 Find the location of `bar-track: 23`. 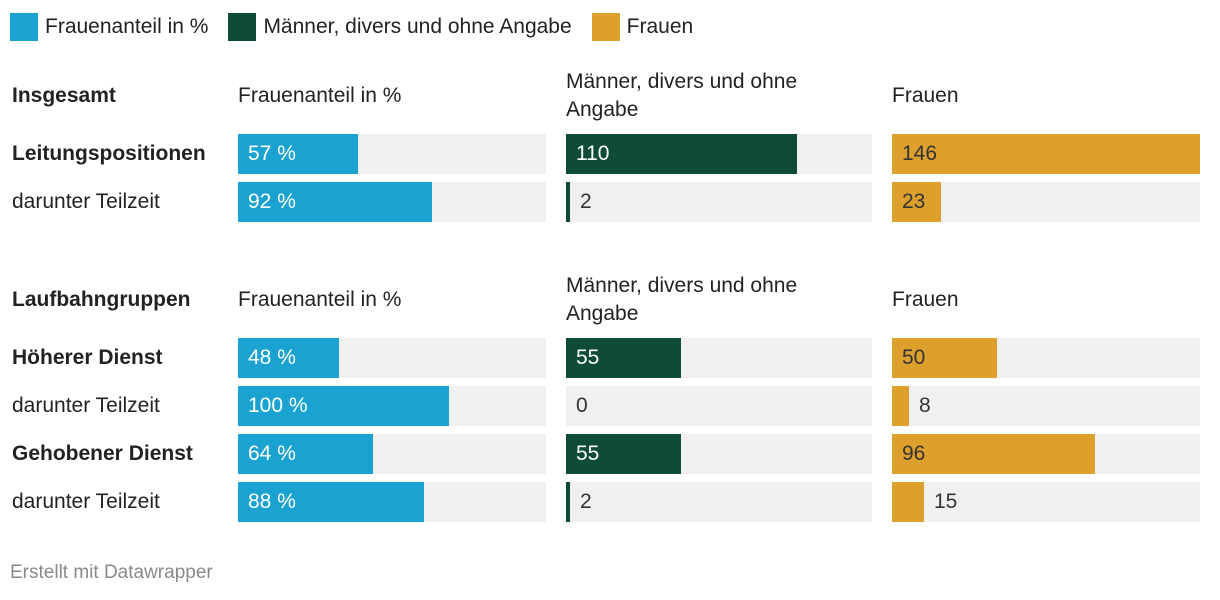

bar-track: 23 is located at coordinates (1046, 202).